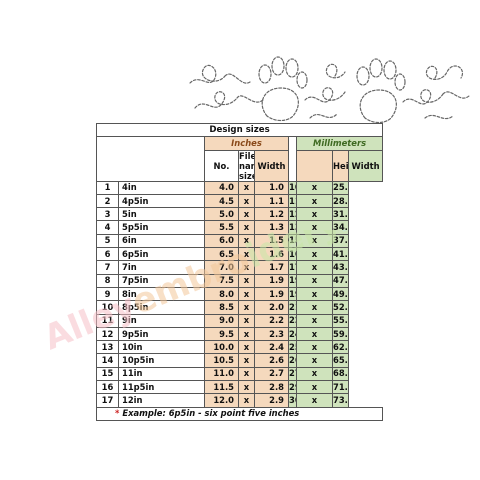 The width and height of the screenshot is (480, 480). What do you see at coordinates (221, 201) in the screenshot?
I see `row-width-in: 4.5` at bounding box center [221, 201].